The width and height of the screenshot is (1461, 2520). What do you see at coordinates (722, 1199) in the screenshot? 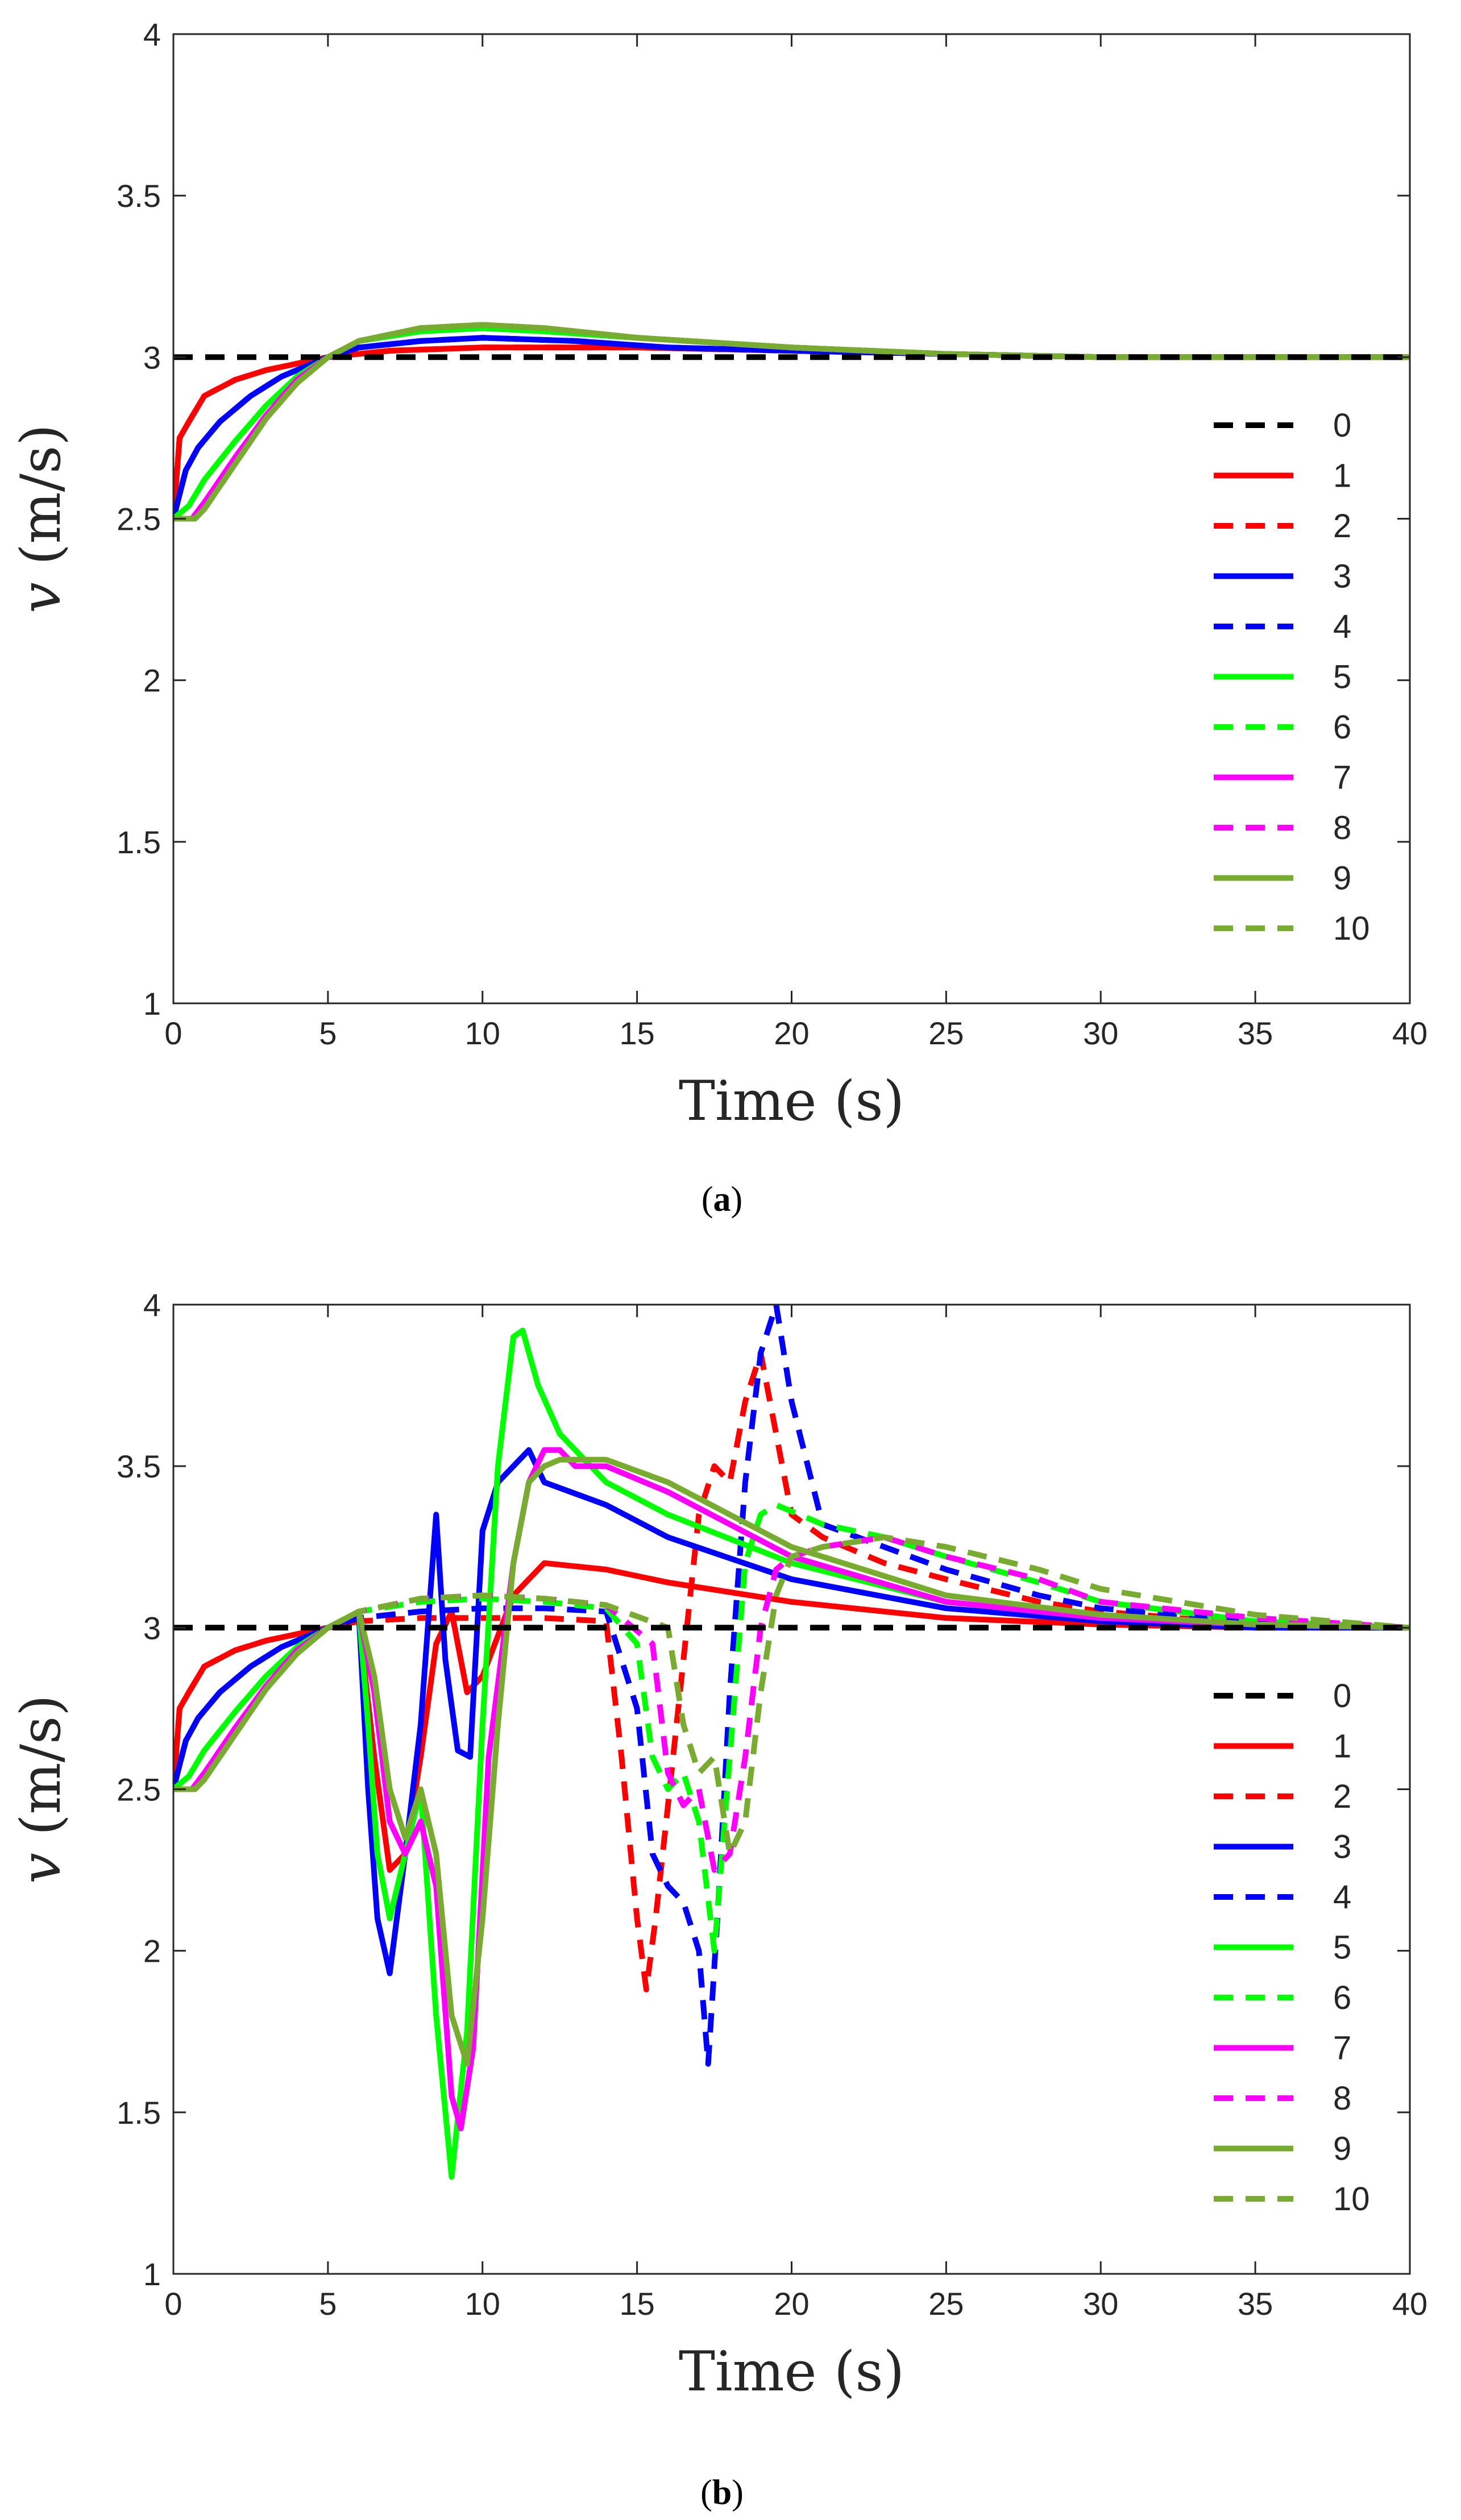
I see `caption-a: (a)` at bounding box center [722, 1199].